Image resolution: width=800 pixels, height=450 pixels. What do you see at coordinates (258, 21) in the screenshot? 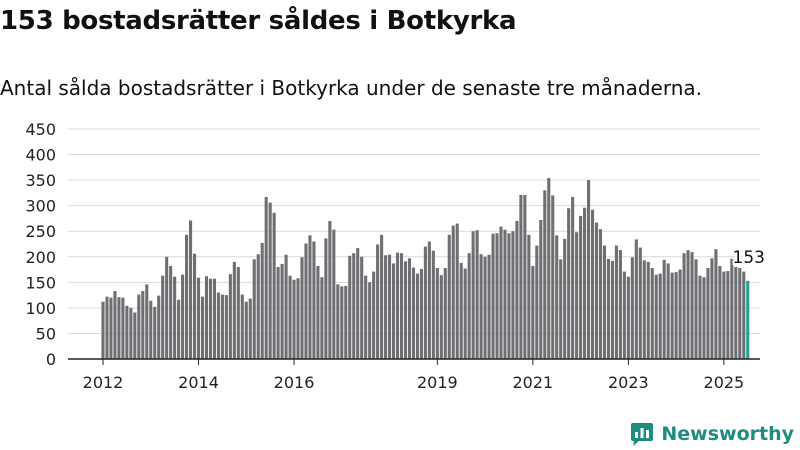
I see `chart-title: 153 bostadsrätter såldes i Botkyrka` at bounding box center [258, 21].